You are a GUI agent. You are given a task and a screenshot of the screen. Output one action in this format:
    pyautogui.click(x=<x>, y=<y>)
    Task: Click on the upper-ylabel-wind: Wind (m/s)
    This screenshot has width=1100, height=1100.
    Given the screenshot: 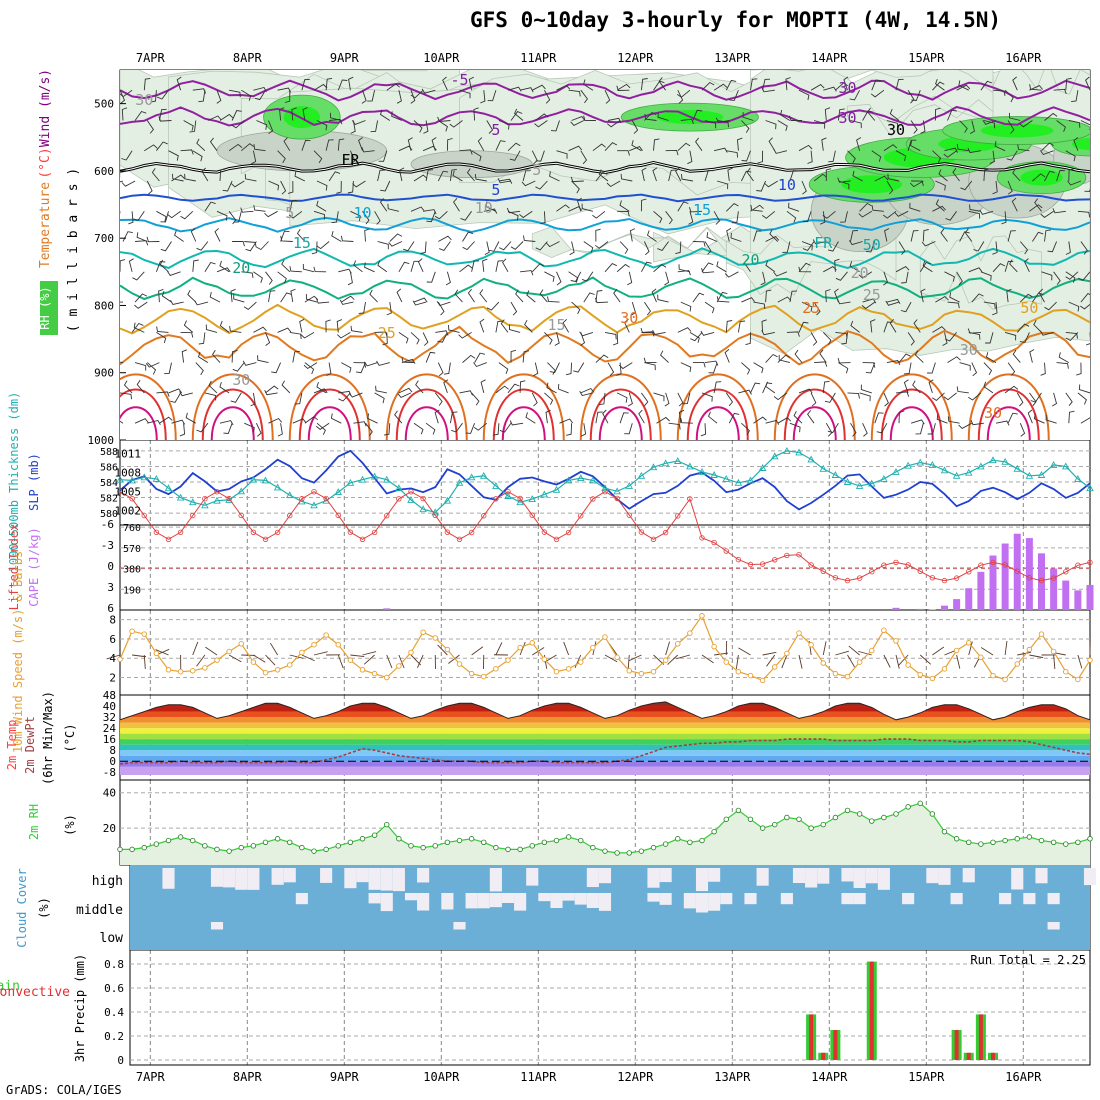 What is the action you would take?
    pyautogui.click(x=45, y=108)
    